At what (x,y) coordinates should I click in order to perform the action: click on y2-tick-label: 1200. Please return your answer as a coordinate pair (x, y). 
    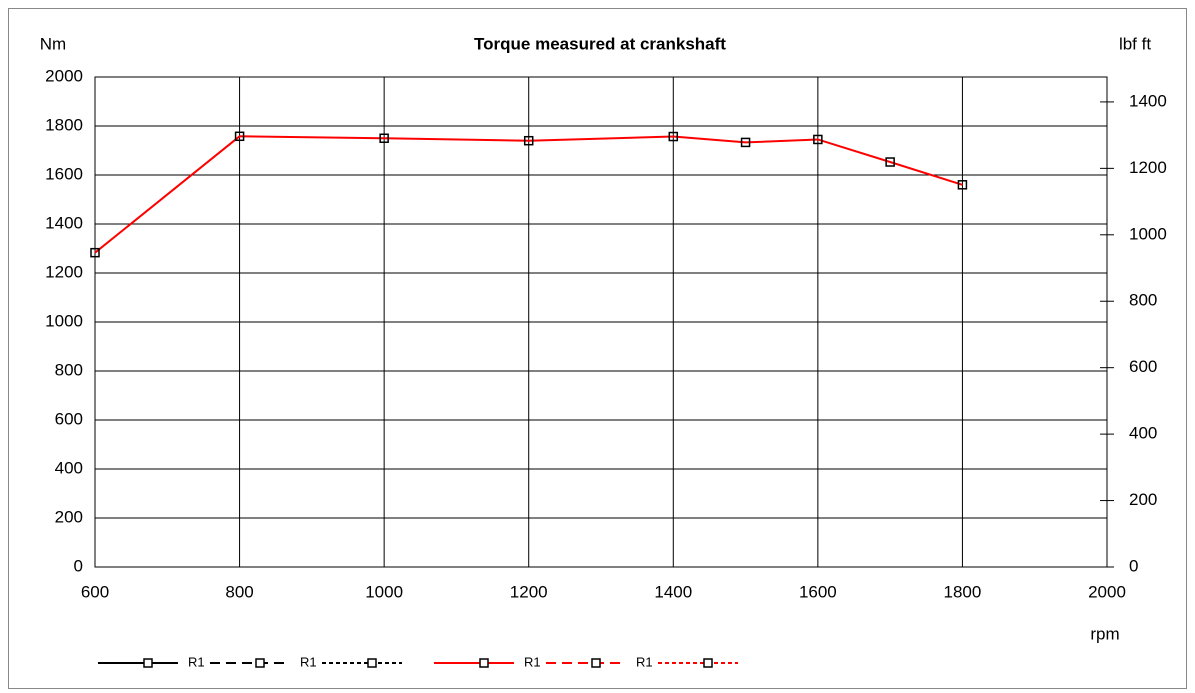
    Looking at the image, I should click on (1148, 167).